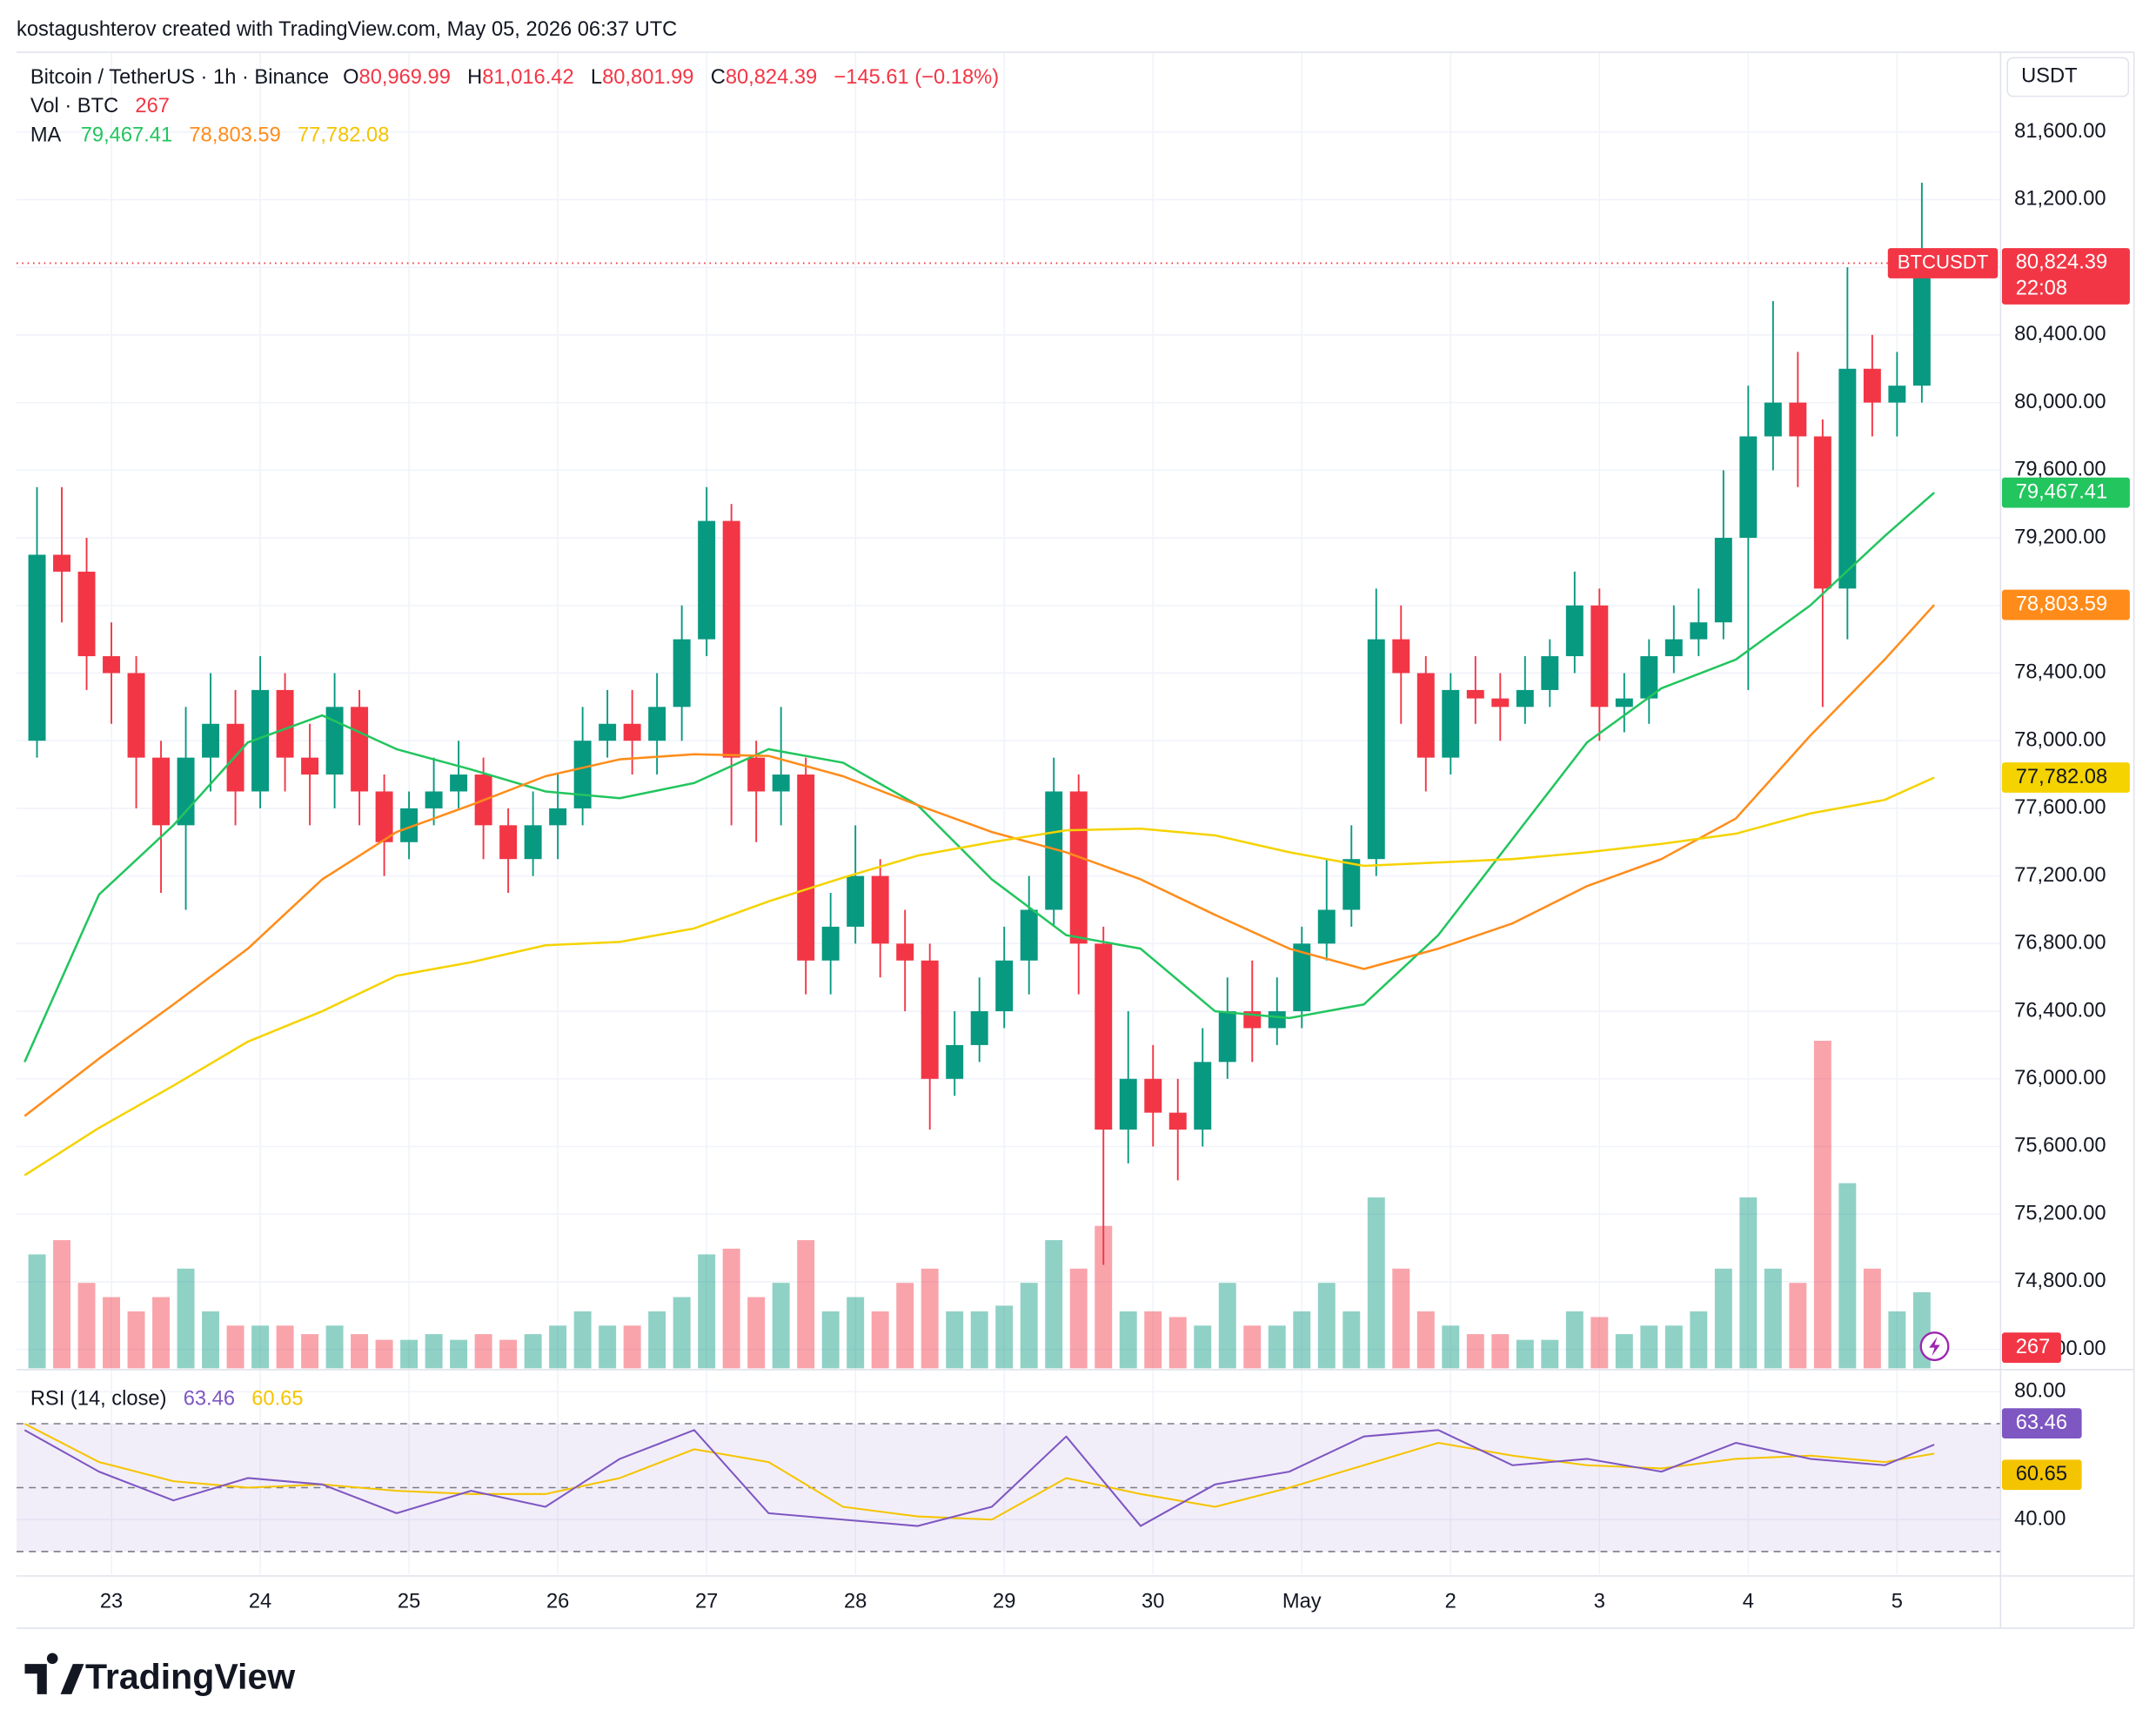  What do you see at coordinates (1599, 1601) in the screenshot?
I see `x-tick-label: 3` at bounding box center [1599, 1601].